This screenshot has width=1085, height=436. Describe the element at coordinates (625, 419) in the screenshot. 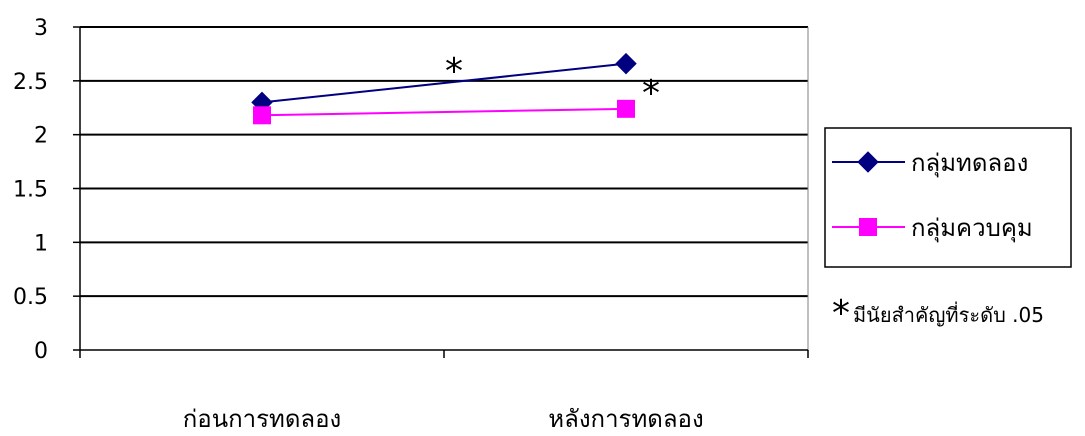

I see `x-category-label: หลังการทดลอง` at that location.